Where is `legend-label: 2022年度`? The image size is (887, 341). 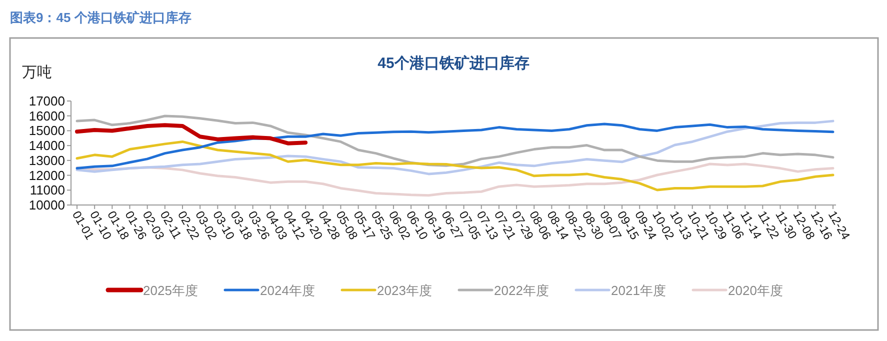 legend-label: 2022年度 is located at coordinates (521, 290).